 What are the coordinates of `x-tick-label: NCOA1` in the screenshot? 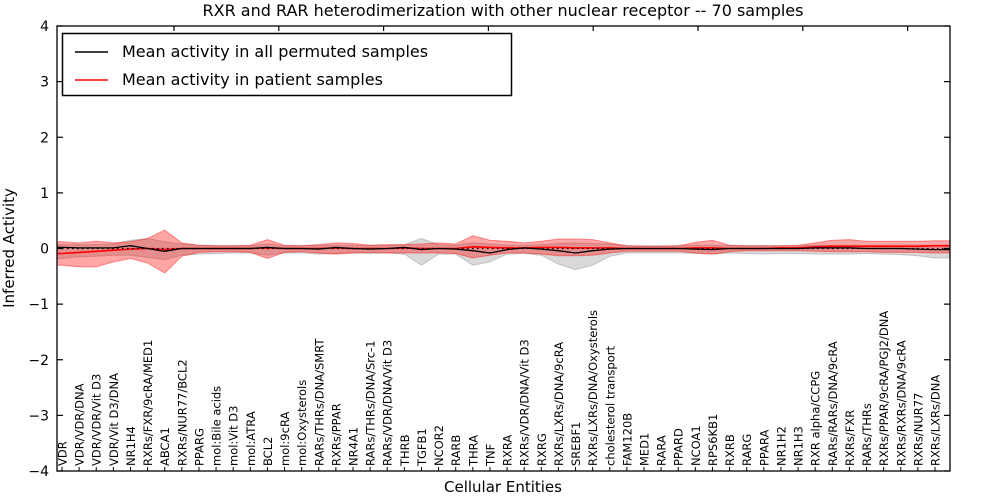 It's located at (696, 445).